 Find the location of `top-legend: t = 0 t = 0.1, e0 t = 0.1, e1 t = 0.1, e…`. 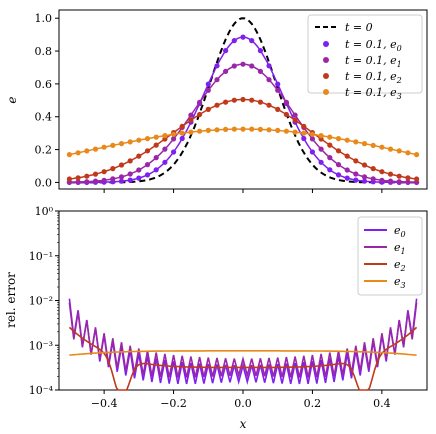

top-legend: t = 0 t = 0.1, e0 t = 0.1, e1 t = 0.1, e… is located at coordinates (365, 57).